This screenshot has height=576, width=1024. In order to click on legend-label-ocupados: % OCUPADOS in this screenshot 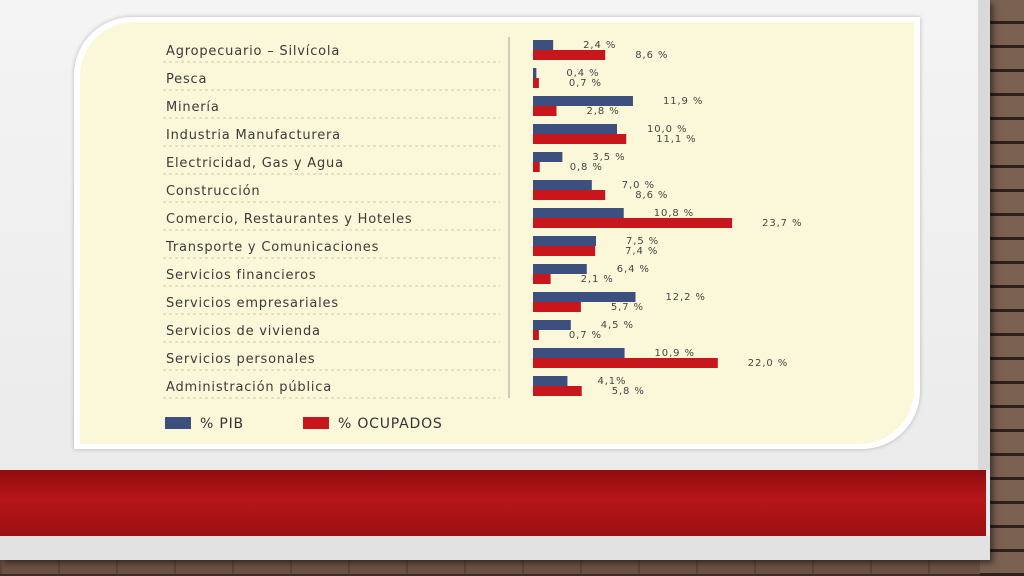, I will do `click(390, 424)`.